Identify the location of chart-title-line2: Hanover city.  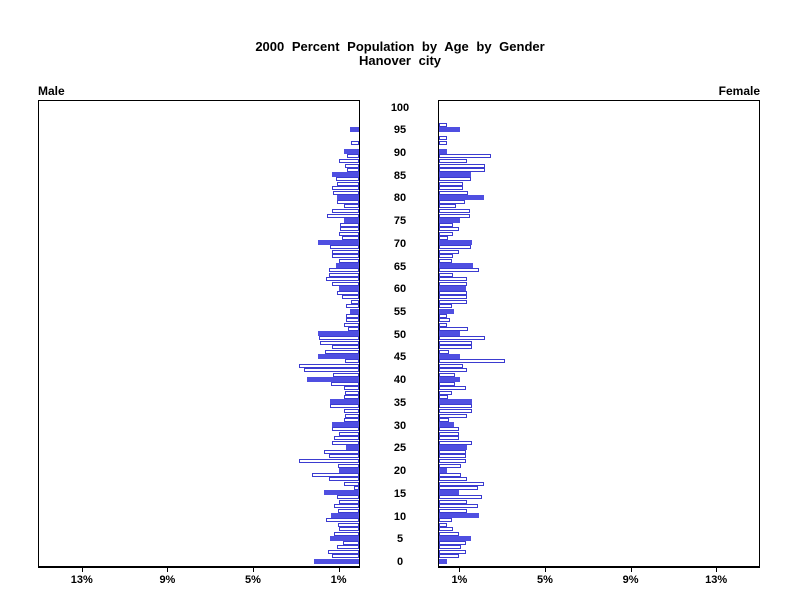
(400, 60).